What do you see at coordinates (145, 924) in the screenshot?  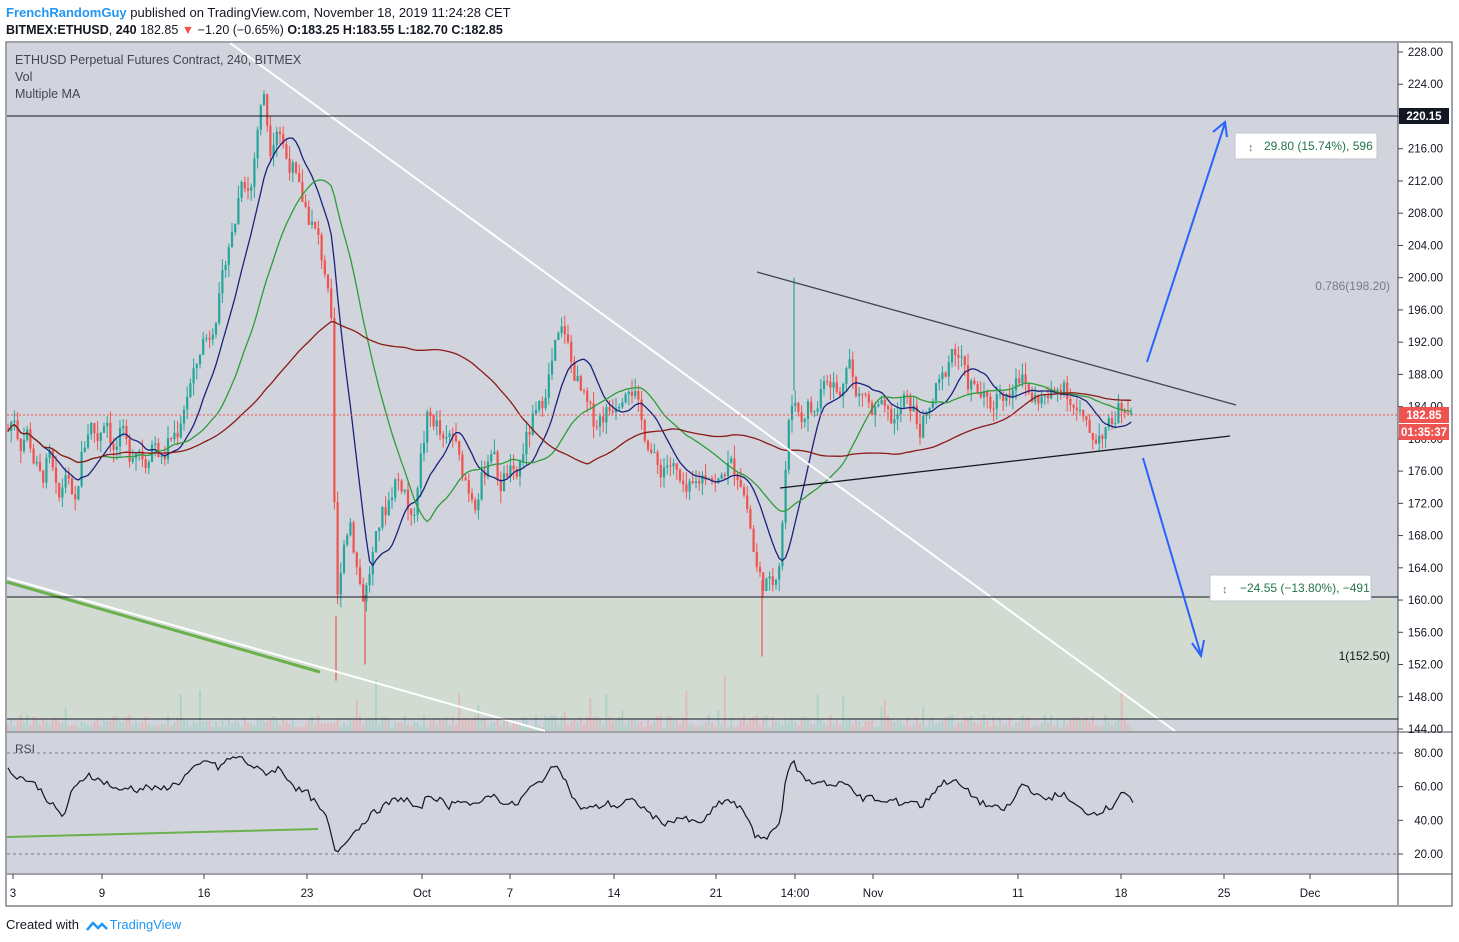 I see `tradingview-link: TradingView` at bounding box center [145, 924].